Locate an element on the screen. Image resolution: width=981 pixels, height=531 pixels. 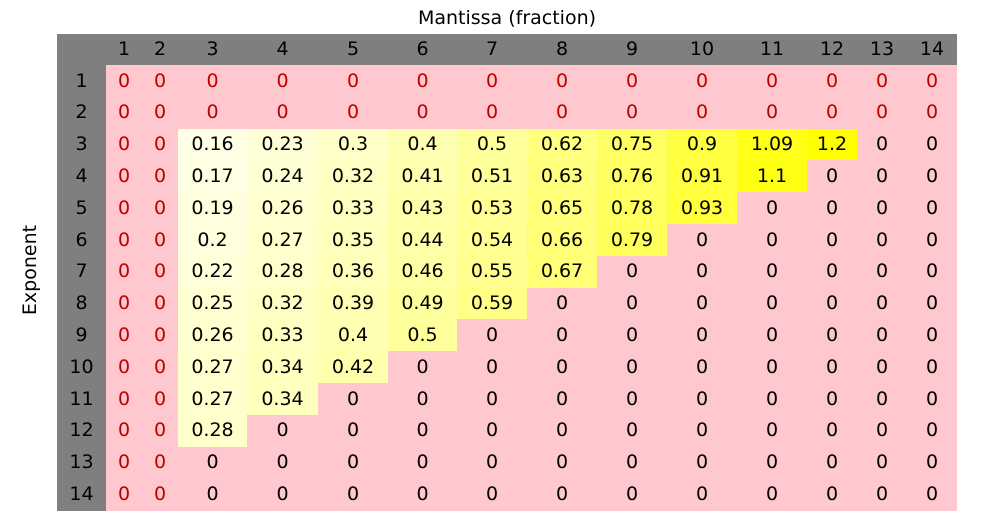
heatmap-cell: 0.17 is located at coordinates (212, 176).